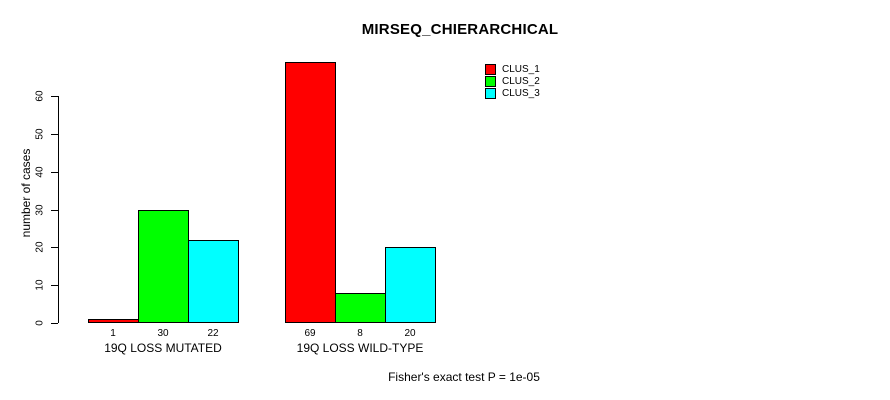 The height and width of the screenshot is (400, 890). I want to click on y-axis-line, so click(58, 209).